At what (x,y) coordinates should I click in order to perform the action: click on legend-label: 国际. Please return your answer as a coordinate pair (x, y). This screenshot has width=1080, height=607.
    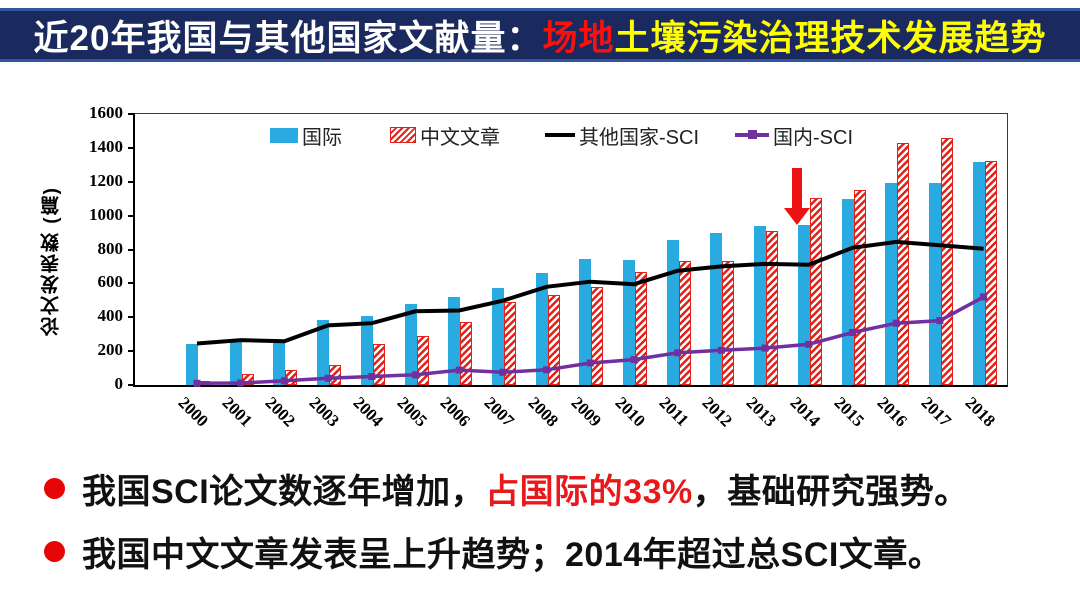
    Looking at the image, I should click on (322, 137).